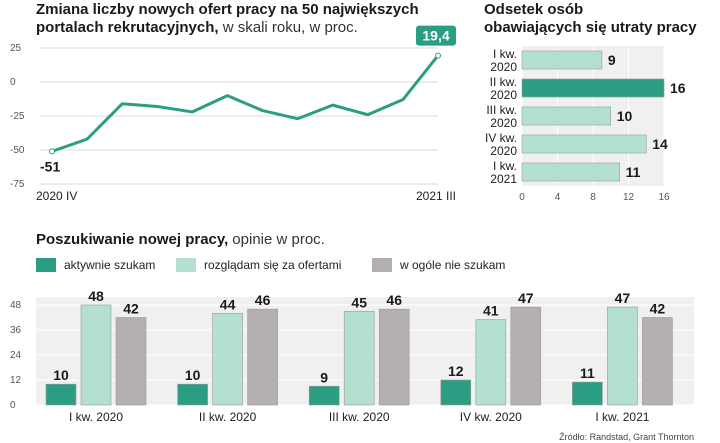 This screenshot has width=720, height=443. I want to click on hbar-x-tick-label: 8, so click(593, 197).